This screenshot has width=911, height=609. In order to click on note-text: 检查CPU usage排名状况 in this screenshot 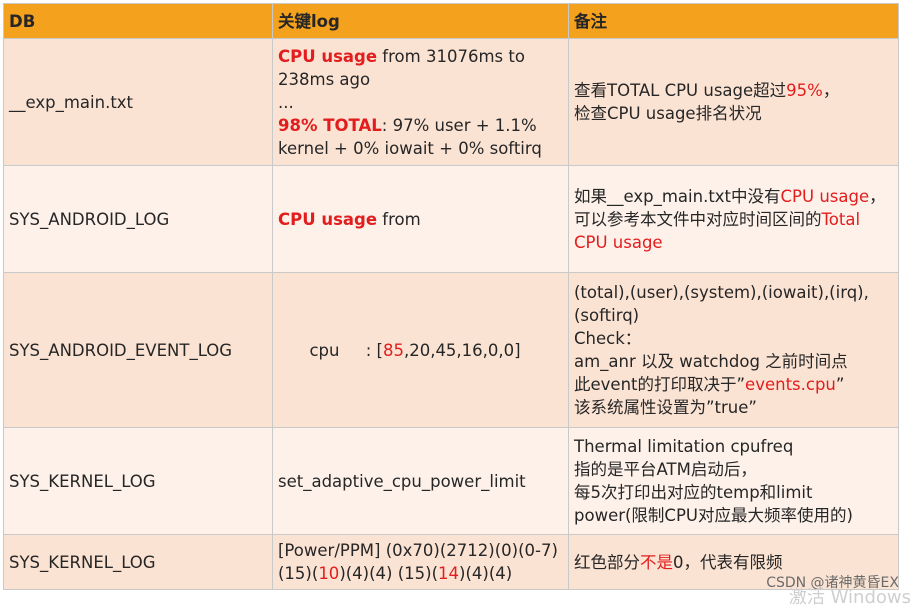, I will do `click(668, 113)`.